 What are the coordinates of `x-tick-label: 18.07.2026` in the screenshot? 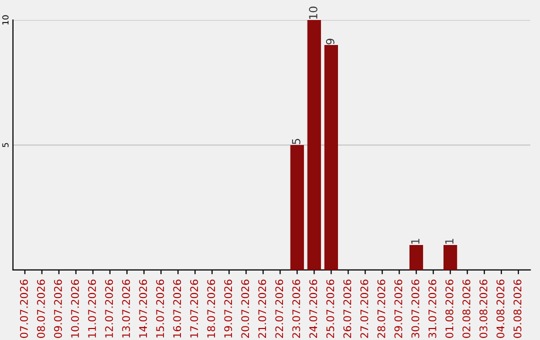 It's located at (211, 309).